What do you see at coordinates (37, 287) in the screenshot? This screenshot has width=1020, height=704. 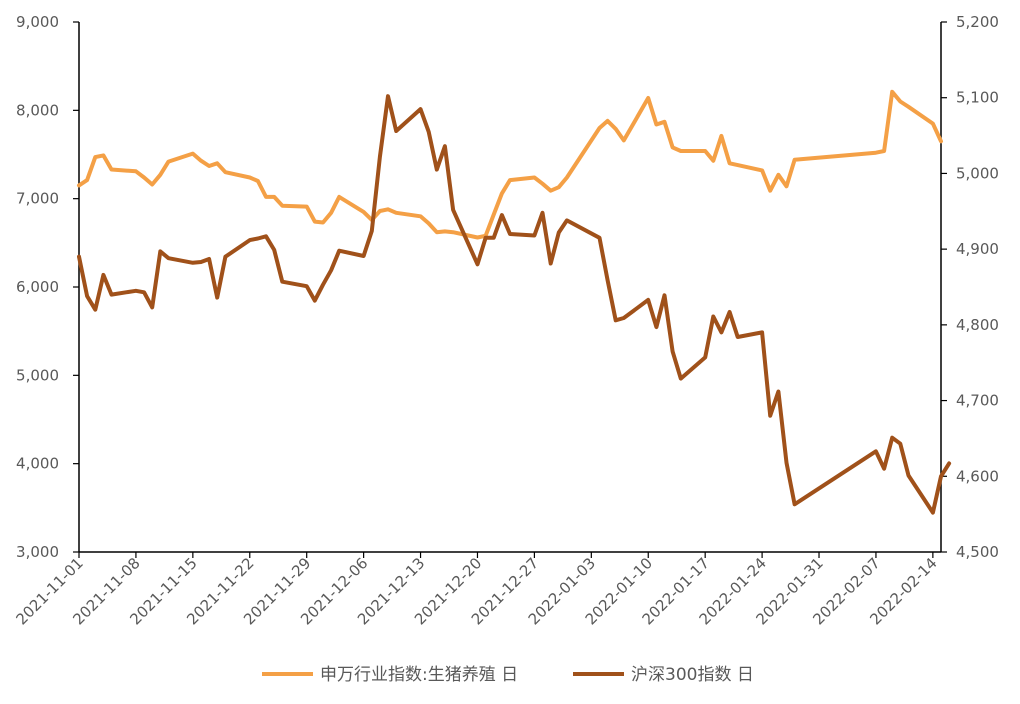 I see `left-tick-label: 6,000` at bounding box center [37, 287].